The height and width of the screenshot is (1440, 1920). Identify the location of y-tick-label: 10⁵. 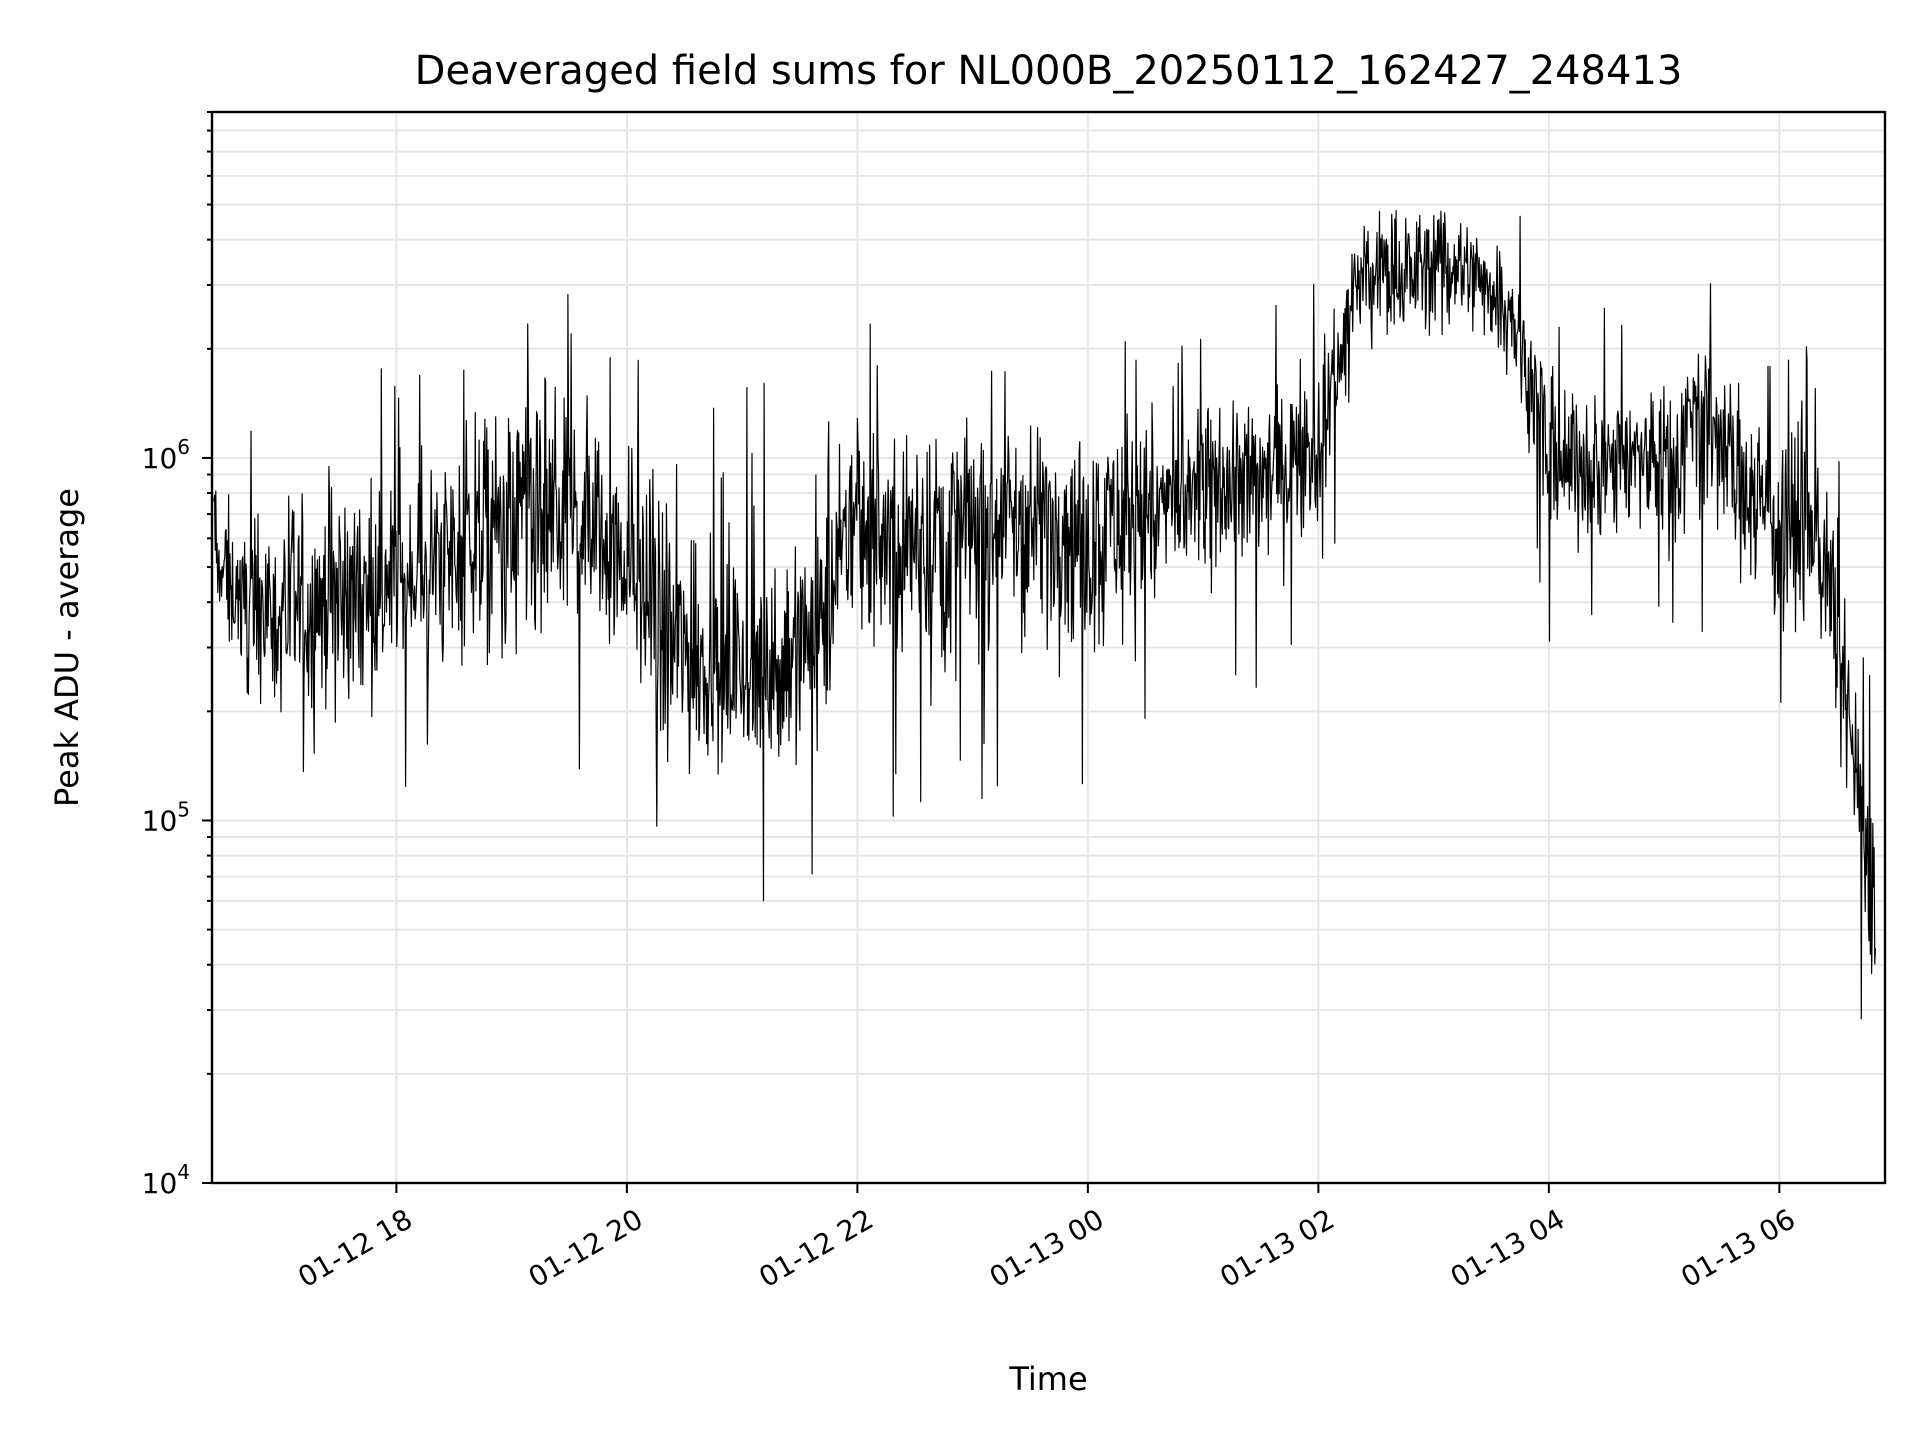
(166, 817).